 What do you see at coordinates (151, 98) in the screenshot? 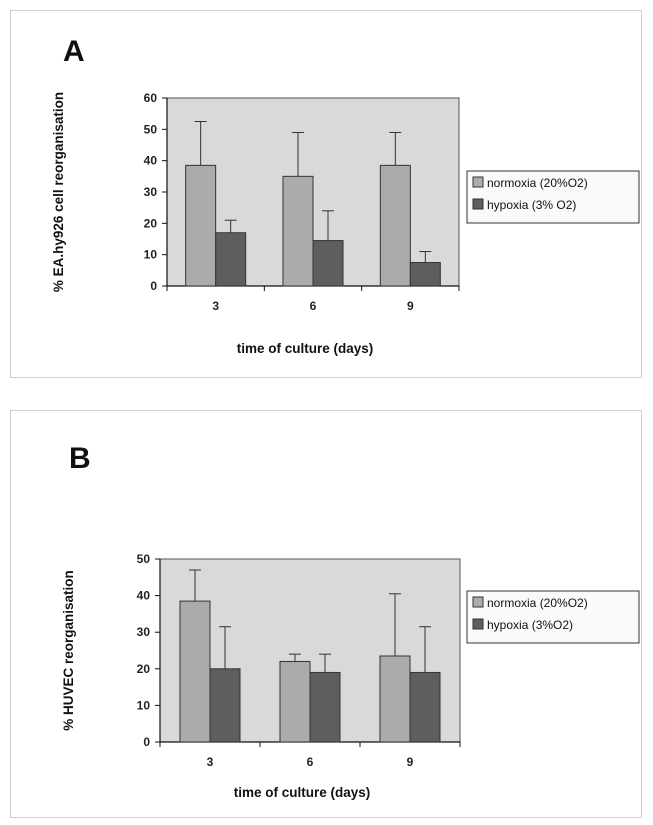
I see `y-tick-label: 60` at bounding box center [151, 98].